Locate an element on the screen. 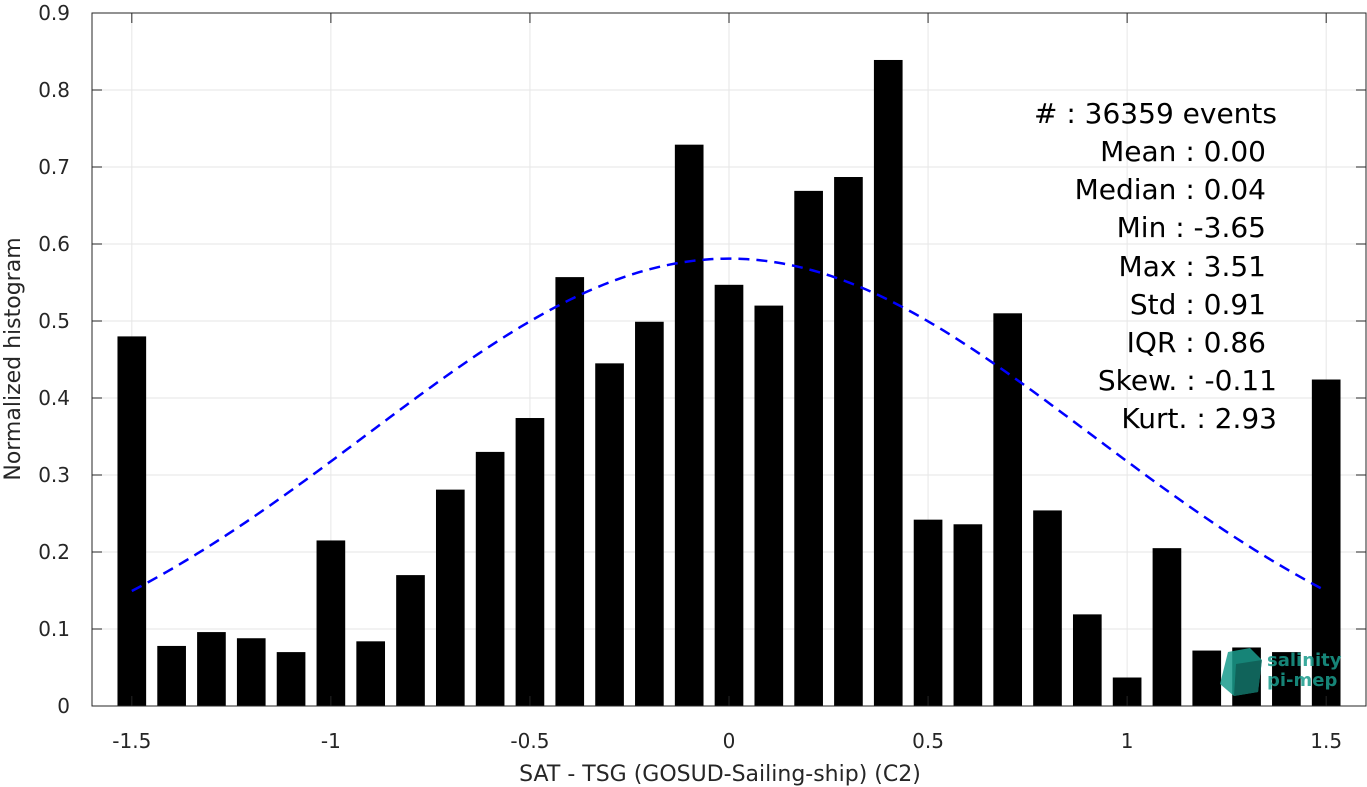 Image resolution: width=1367 pixels, height=787 pixels. x-tick-label: 1 is located at coordinates (1127, 741).